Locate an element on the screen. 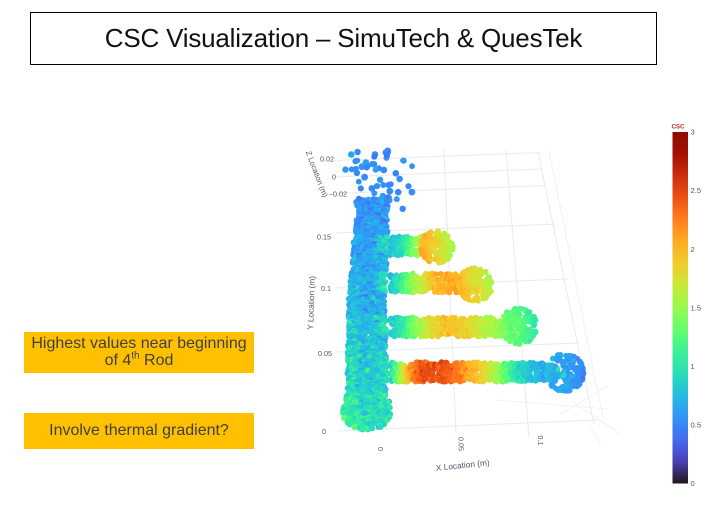 Image resolution: width=721 pixels, height=523 pixels. svg-text: 0.15 is located at coordinates (324, 237).